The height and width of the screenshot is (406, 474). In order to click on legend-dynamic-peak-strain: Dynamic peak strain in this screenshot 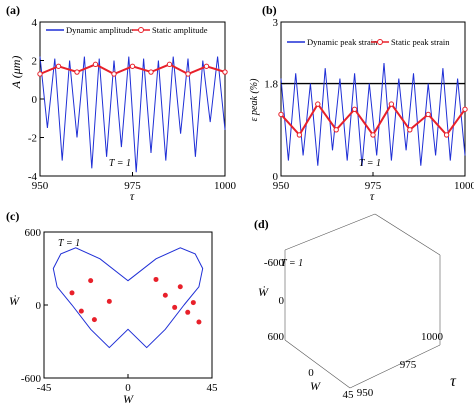, I will do `click(342, 42)`.